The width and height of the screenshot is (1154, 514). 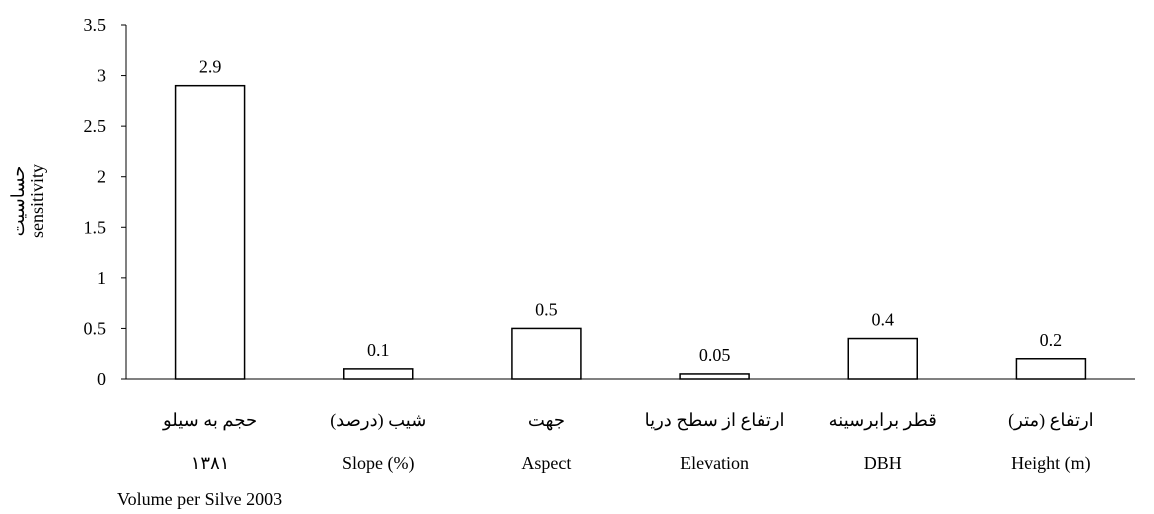 What do you see at coordinates (883, 320) in the screenshot?
I see `data-label: 0.4` at bounding box center [883, 320].